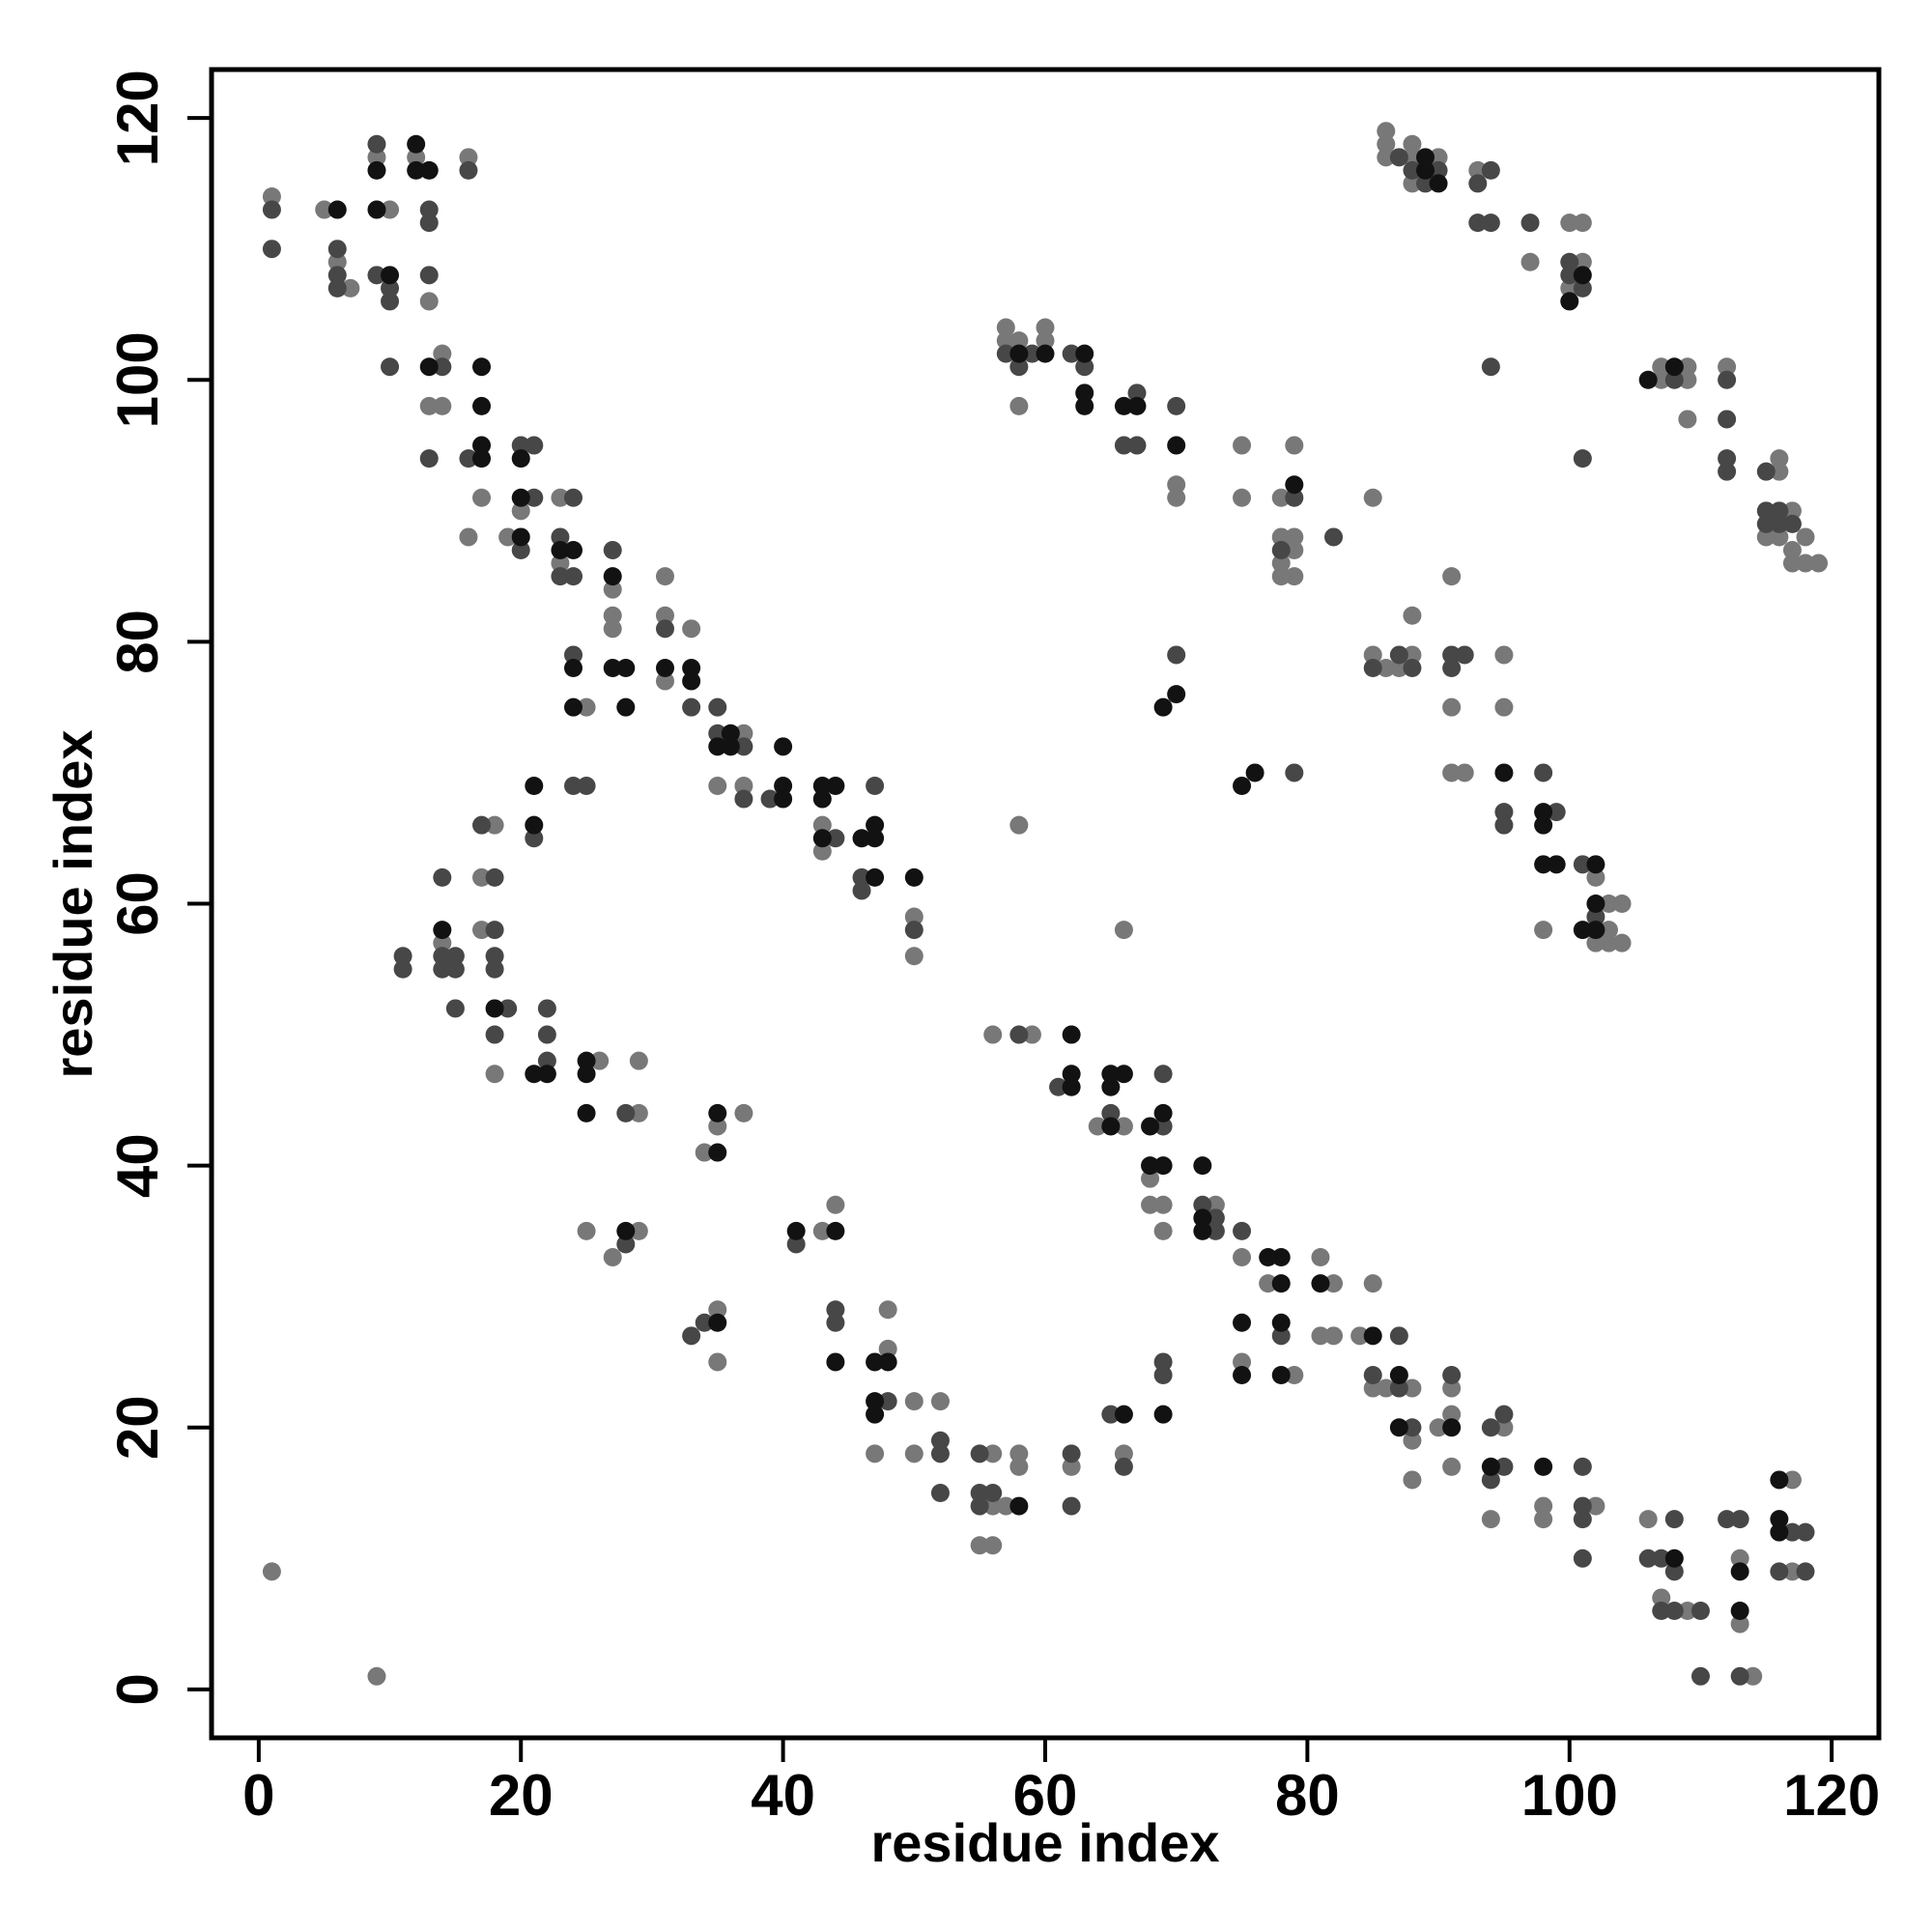 This screenshot has height=1932, width=1932. Describe the element at coordinates (137, 379) in the screenshot. I see `y-tick-label: 100` at that location.